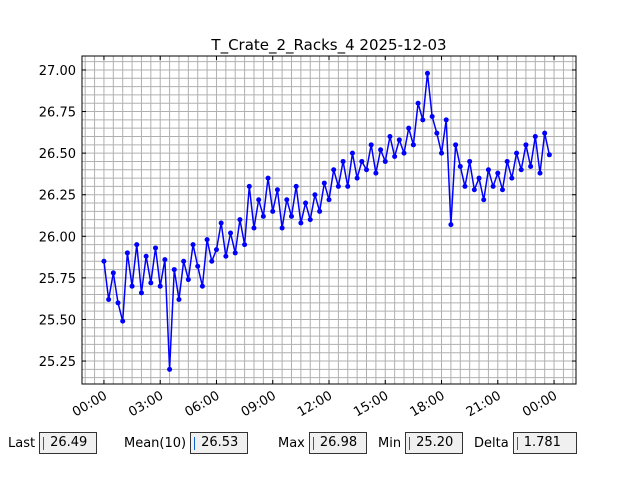 The height and width of the screenshot is (480, 640). I want to click on status-field: Max 26.98, so click(322, 443).